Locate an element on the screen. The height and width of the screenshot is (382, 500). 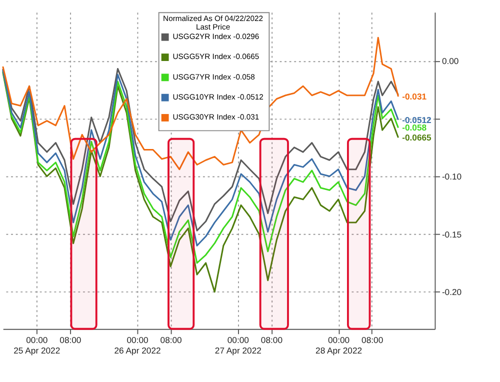
legend-label: USGG7YR Index -0.058 is located at coordinates (213, 77).